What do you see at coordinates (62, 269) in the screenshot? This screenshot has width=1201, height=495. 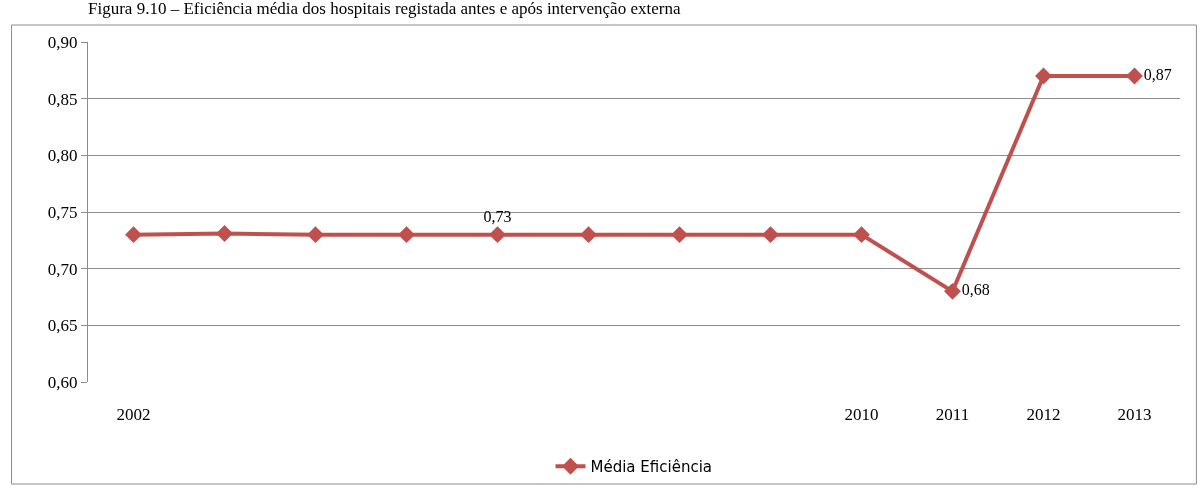 I see `y-tick-label: 0,70` at bounding box center [62, 269].